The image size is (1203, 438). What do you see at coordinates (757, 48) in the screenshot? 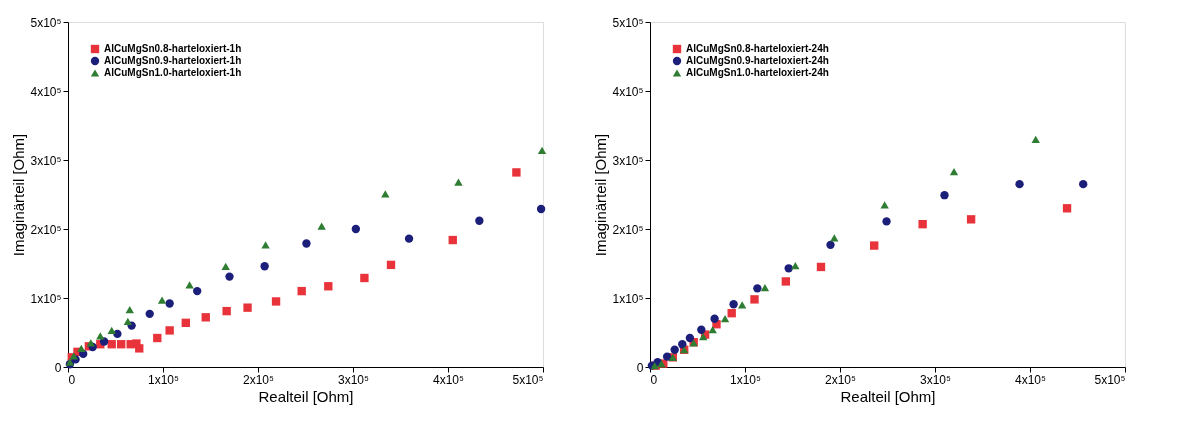
I see `legend-label: AlCuMgSn0.8-harteloxiert-24h` at bounding box center [757, 48].